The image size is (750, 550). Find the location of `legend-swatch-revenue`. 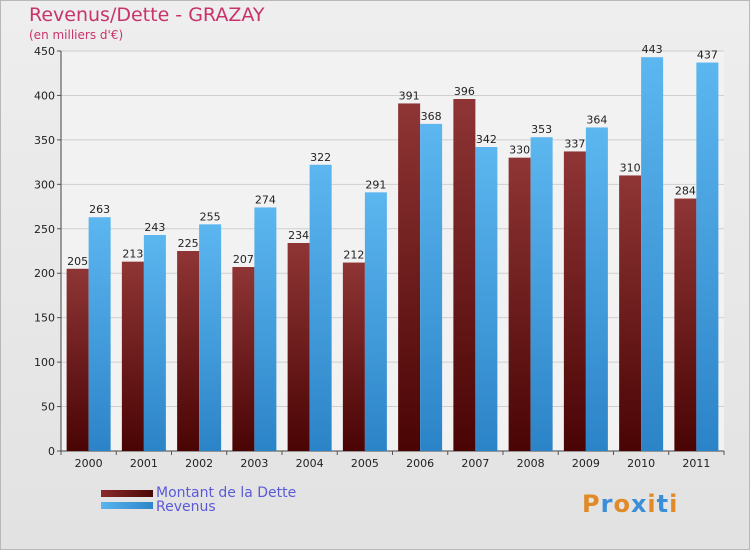

legend-swatch-revenue is located at coordinates (127, 505).